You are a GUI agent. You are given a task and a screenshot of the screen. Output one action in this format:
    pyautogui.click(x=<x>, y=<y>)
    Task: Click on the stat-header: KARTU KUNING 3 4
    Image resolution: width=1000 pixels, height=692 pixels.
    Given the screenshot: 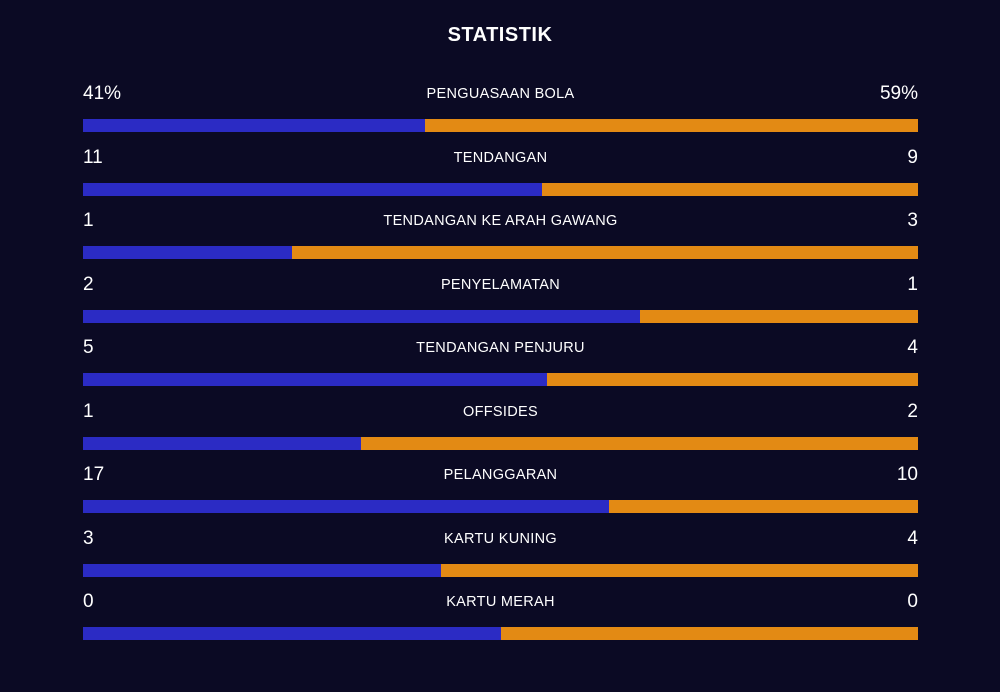 What is the action you would take?
    pyautogui.click(x=500, y=539)
    